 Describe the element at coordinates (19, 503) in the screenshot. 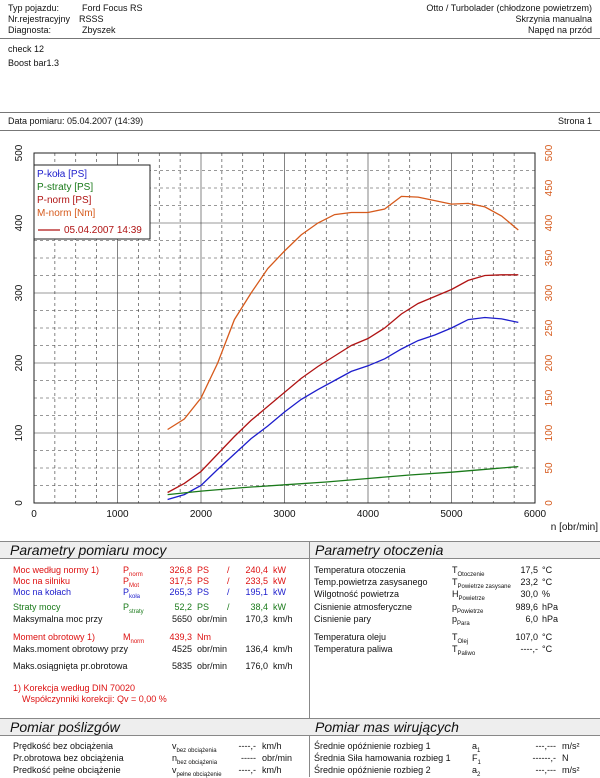

I see `y-tick-label: 0` at that location.